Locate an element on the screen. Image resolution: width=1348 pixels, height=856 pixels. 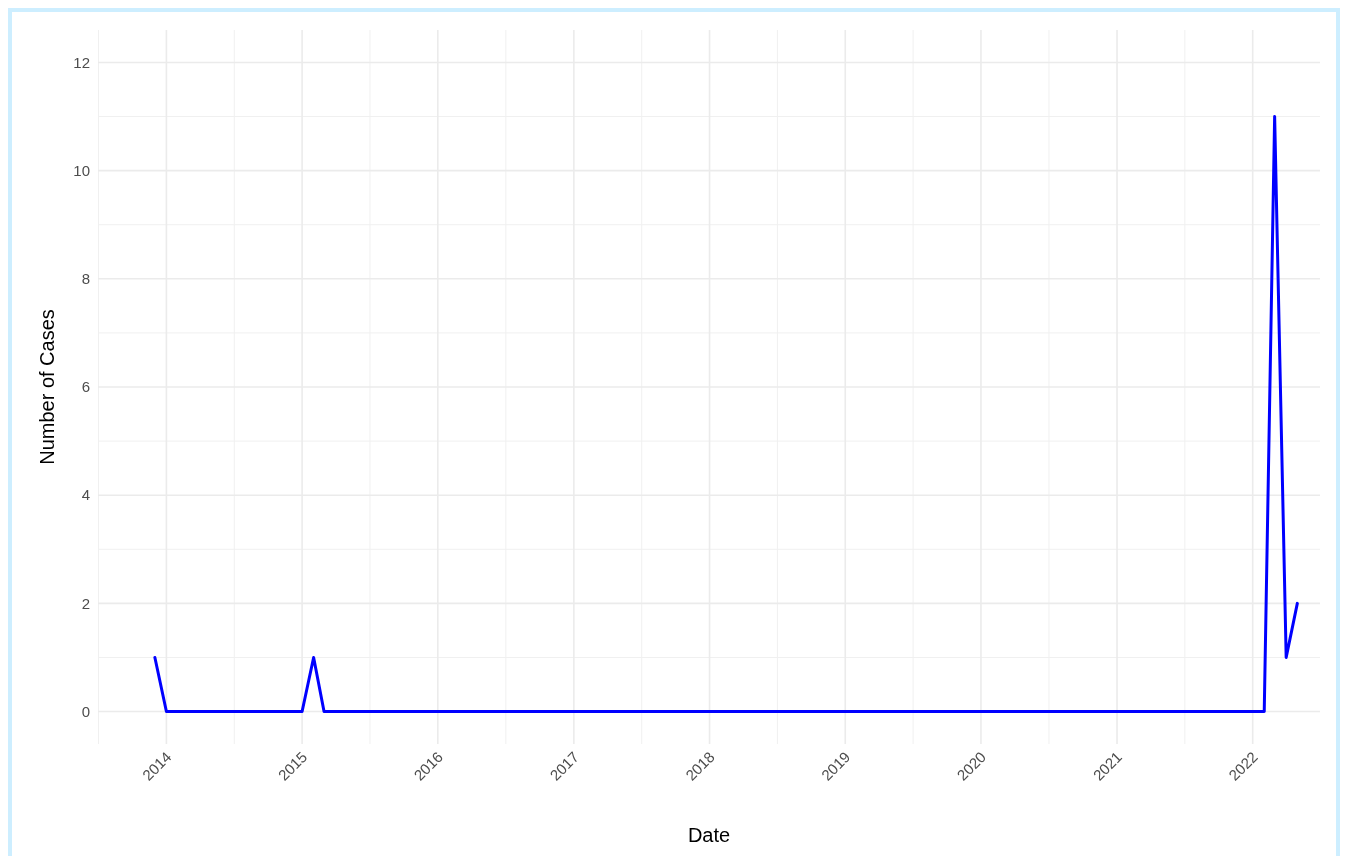
y-tick-label: 2 is located at coordinates (85, 603).